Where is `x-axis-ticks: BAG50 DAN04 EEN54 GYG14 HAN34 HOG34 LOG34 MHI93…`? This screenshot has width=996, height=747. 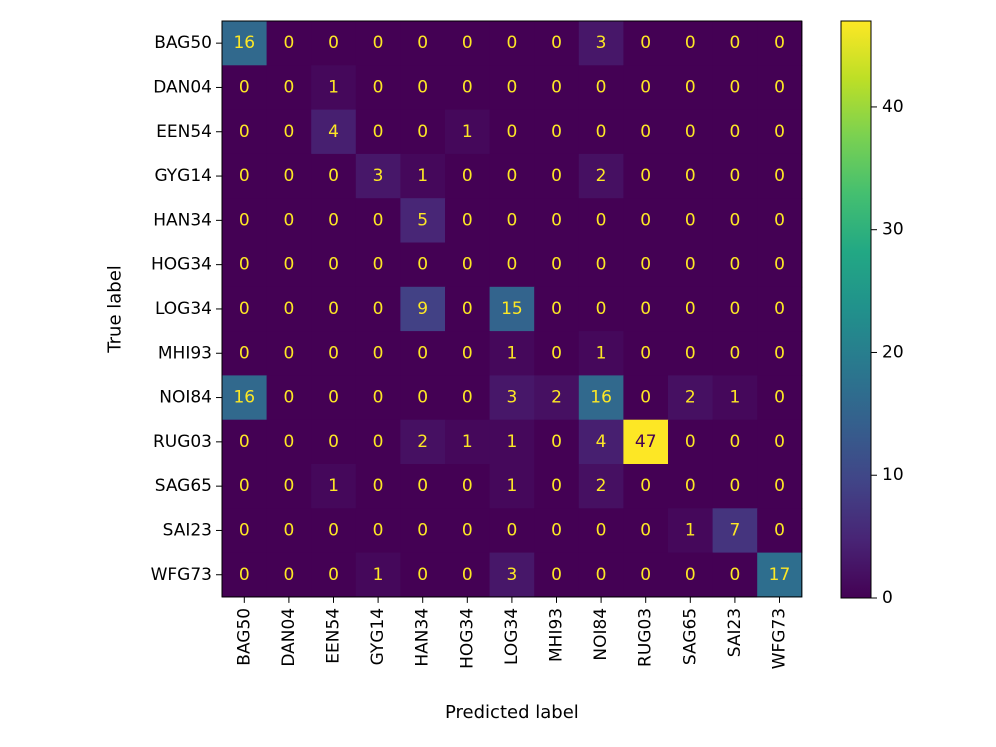 x-axis-ticks: BAG50 DAN04 EEN54 GYG14 HAN34 HOG34 LOG34 MHI93… is located at coordinates (512, 632).